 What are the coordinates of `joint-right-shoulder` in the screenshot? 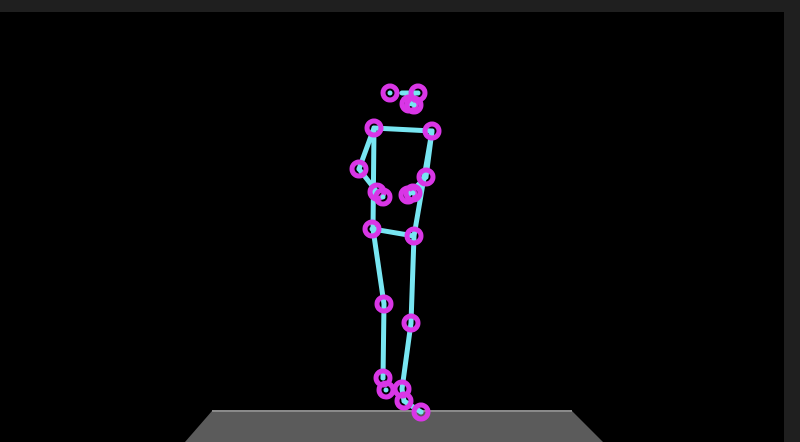 It's located at (432, 131).